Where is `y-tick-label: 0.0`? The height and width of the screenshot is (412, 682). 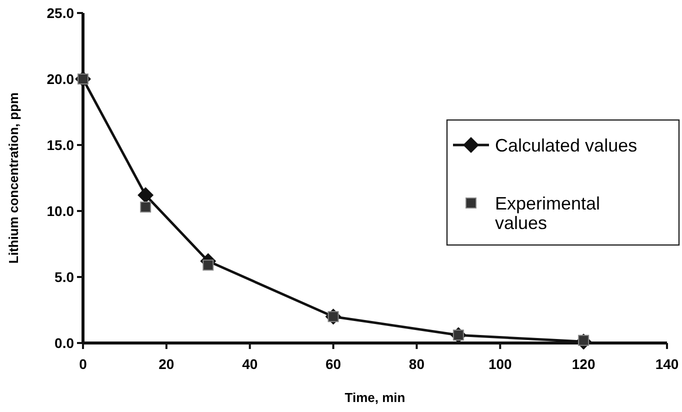 y-tick-label: 0.0 is located at coordinates (64, 342).